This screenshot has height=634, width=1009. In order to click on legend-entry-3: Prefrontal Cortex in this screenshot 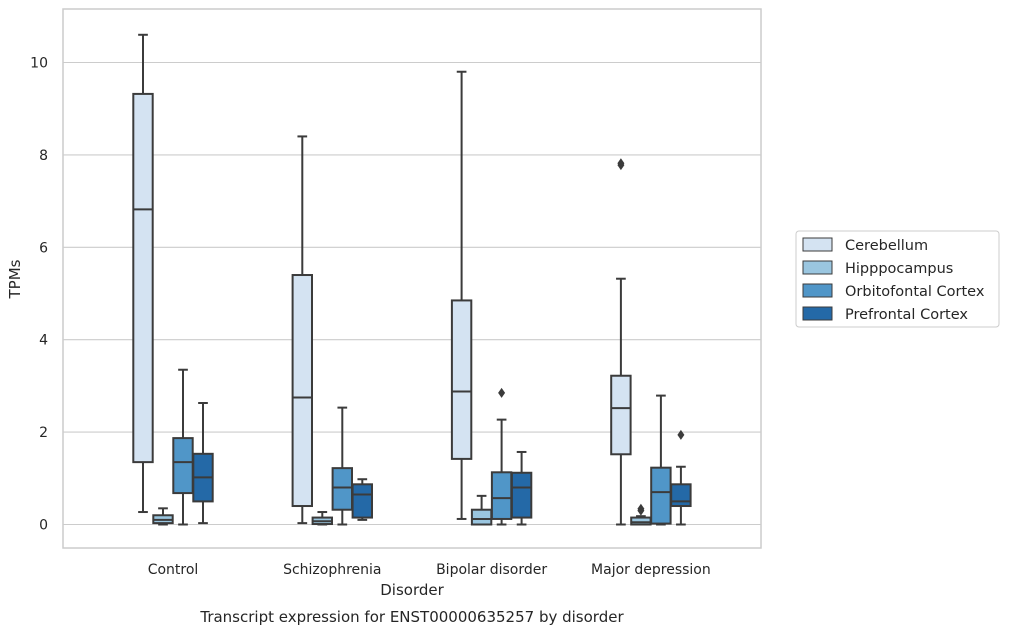, I will do `click(906, 315)`.